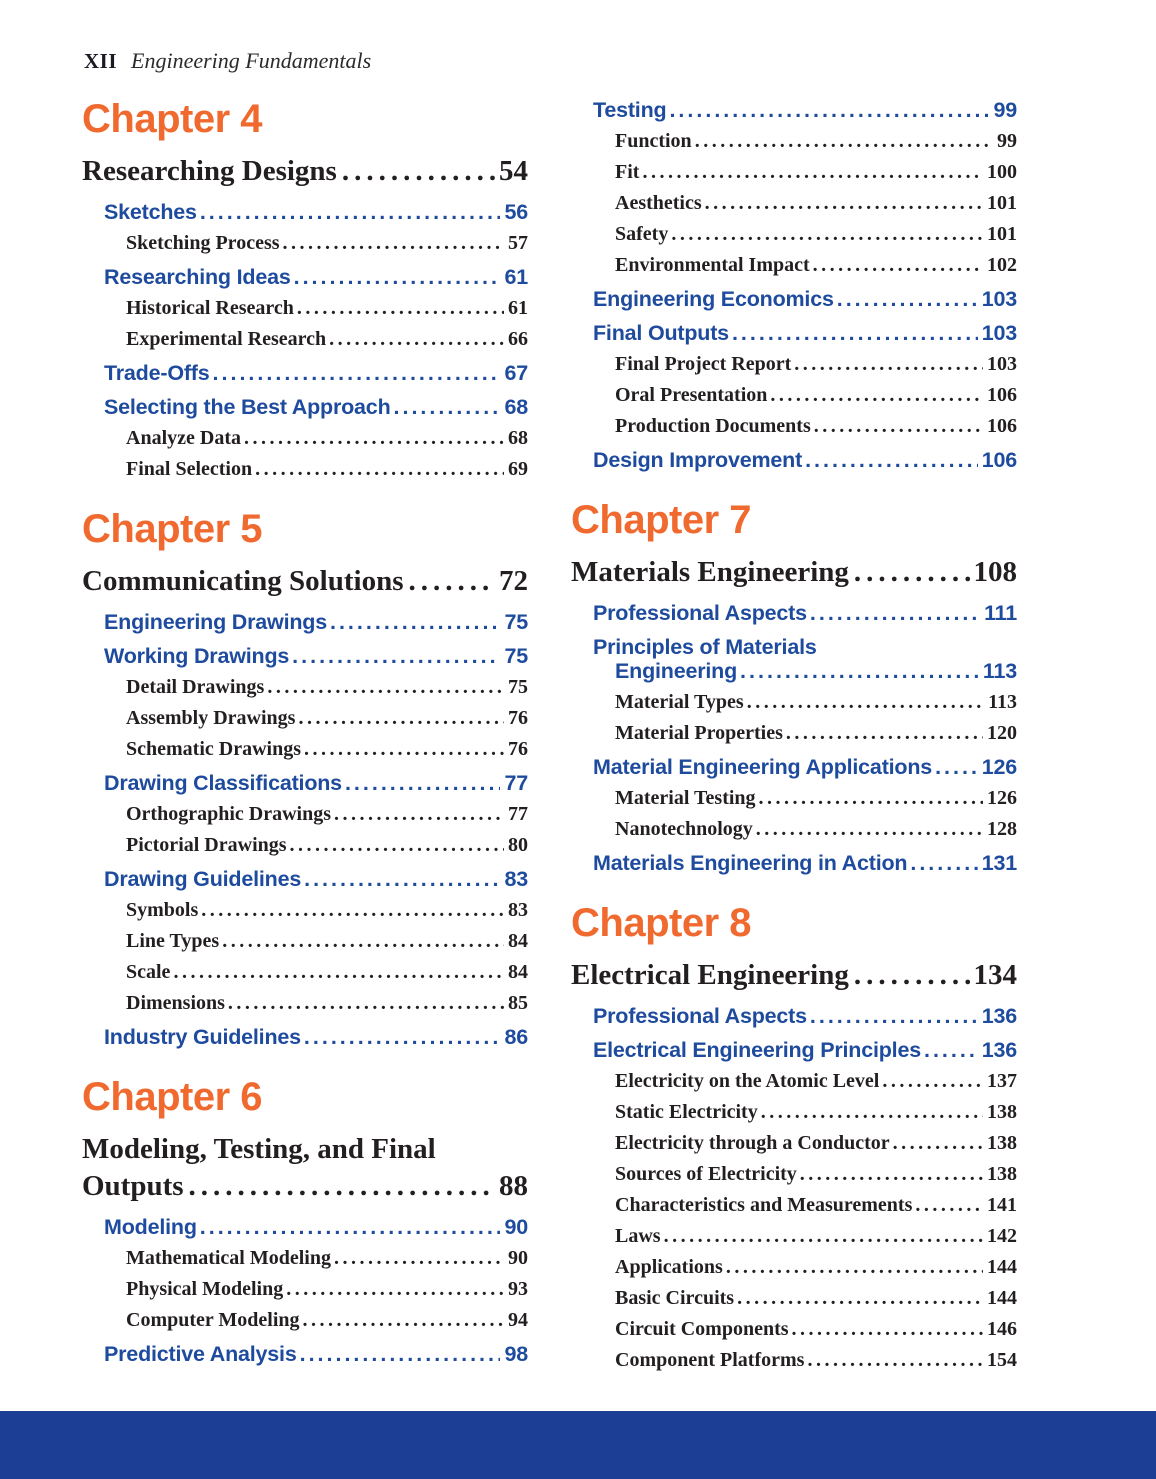  What do you see at coordinates (172, 1097) in the screenshot?
I see `chapter-heading: Chapter 6` at bounding box center [172, 1097].